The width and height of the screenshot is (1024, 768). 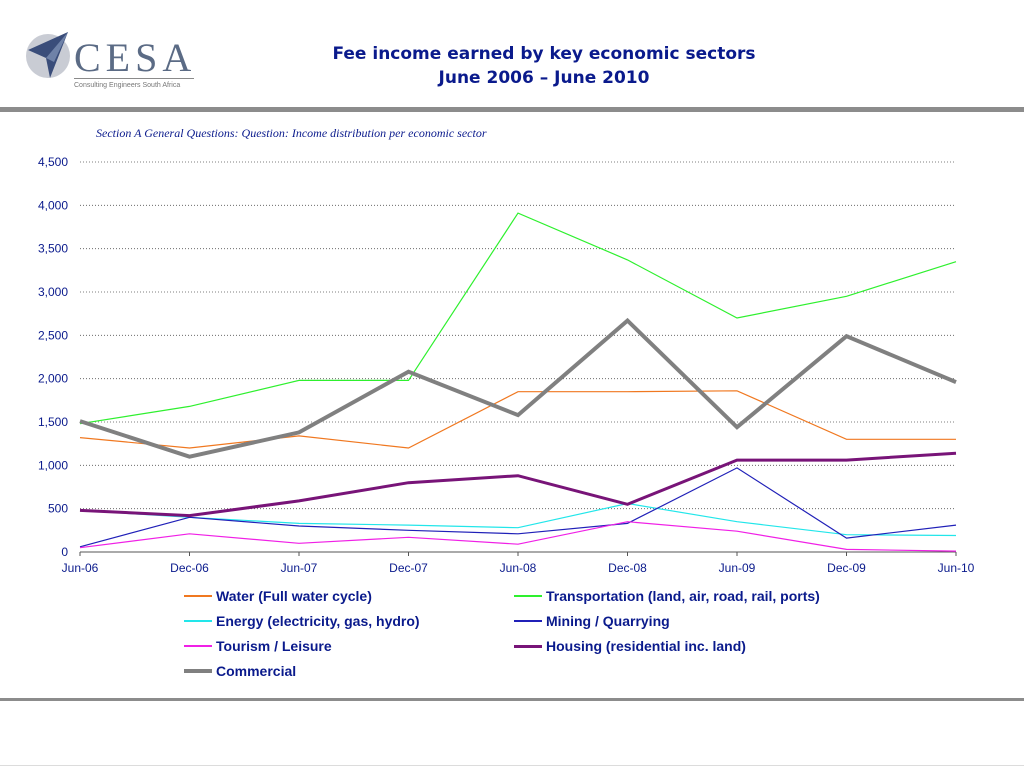 I want to click on legend-item: Commercial, so click(x=240, y=671).